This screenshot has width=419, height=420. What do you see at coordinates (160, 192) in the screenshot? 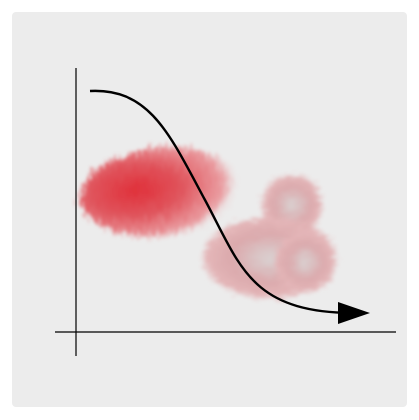
I see `red-blob` at bounding box center [160, 192].